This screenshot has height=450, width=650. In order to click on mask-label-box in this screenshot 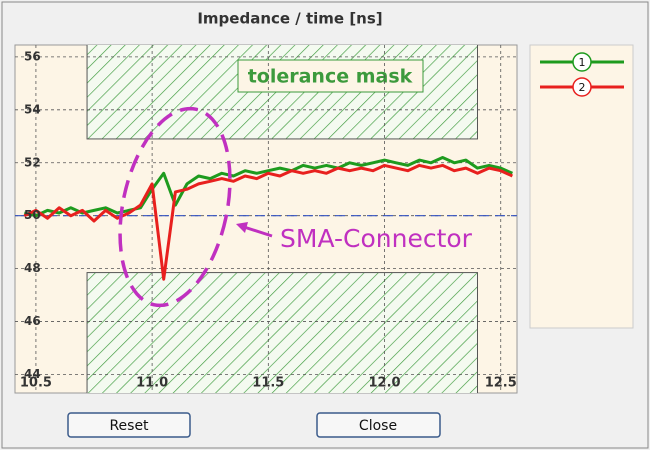, I will do `click(330, 76)`.